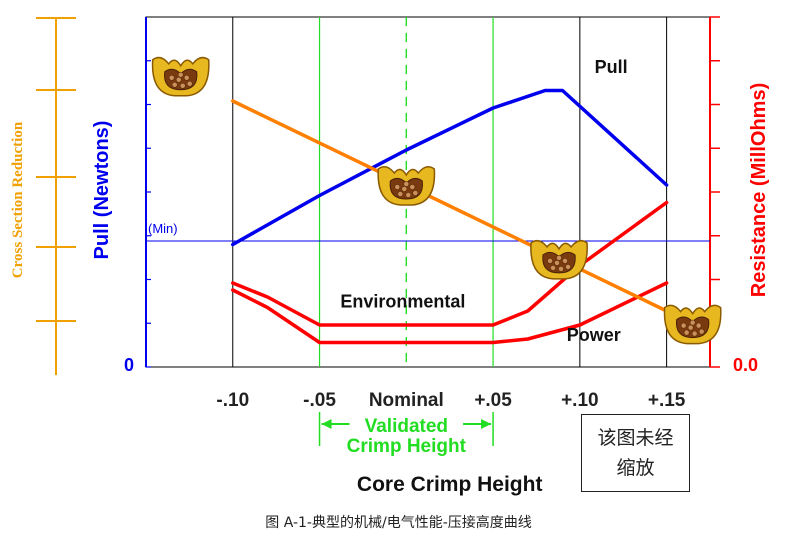  I want to click on x-tick-label: +.15, so click(667, 400).